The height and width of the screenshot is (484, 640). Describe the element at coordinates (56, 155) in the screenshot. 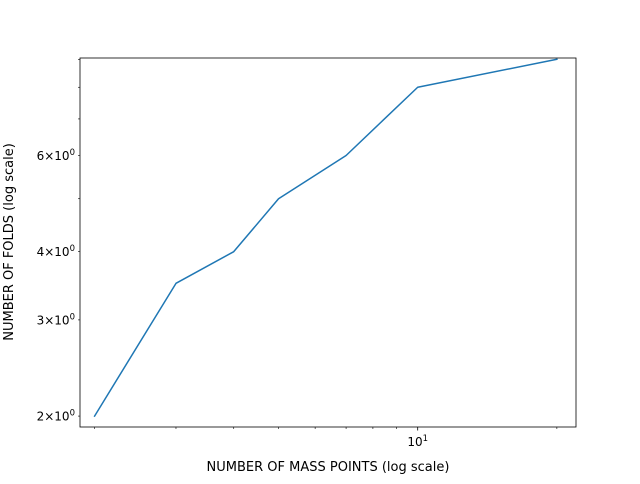

I see `y-tick-label: 6×100` at that location.